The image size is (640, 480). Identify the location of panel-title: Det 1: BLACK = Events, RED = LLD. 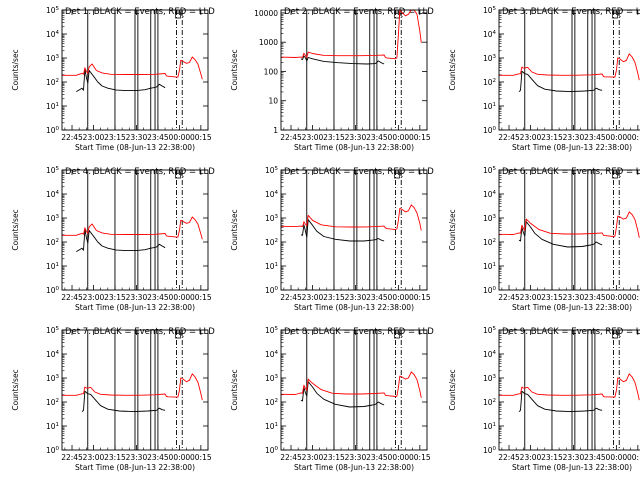
(140, 12).